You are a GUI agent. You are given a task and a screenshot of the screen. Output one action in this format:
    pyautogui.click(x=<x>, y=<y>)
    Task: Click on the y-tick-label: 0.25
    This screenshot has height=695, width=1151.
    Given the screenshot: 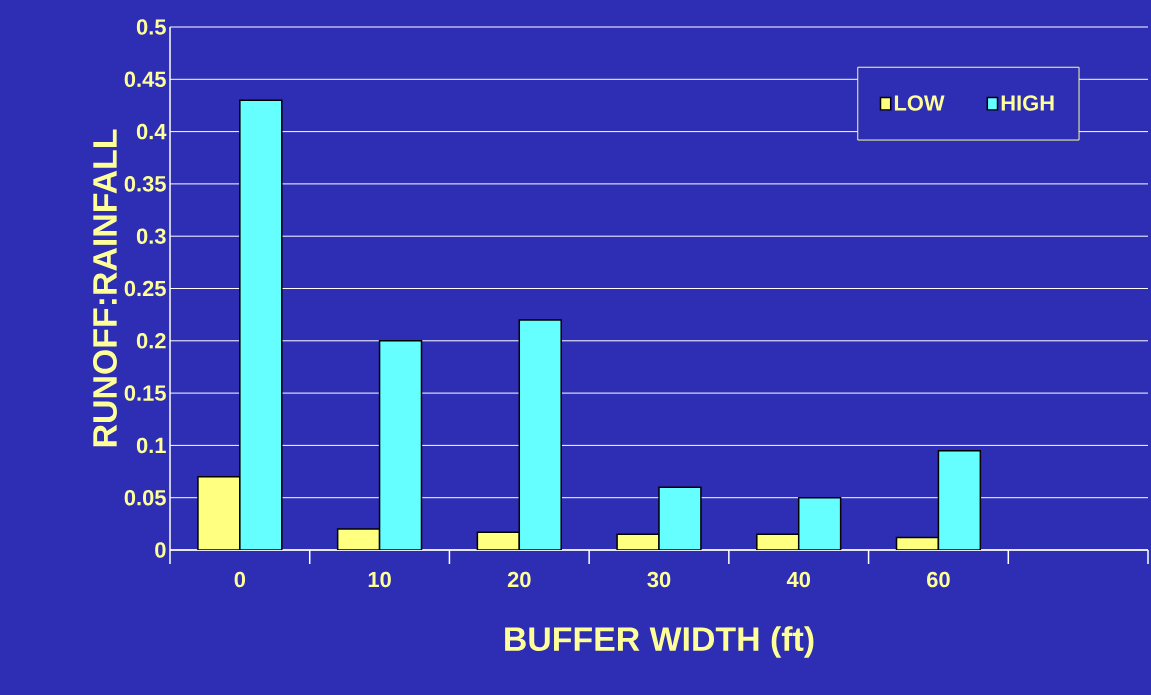 What is the action you would take?
    pyautogui.click(x=145, y=288)
    